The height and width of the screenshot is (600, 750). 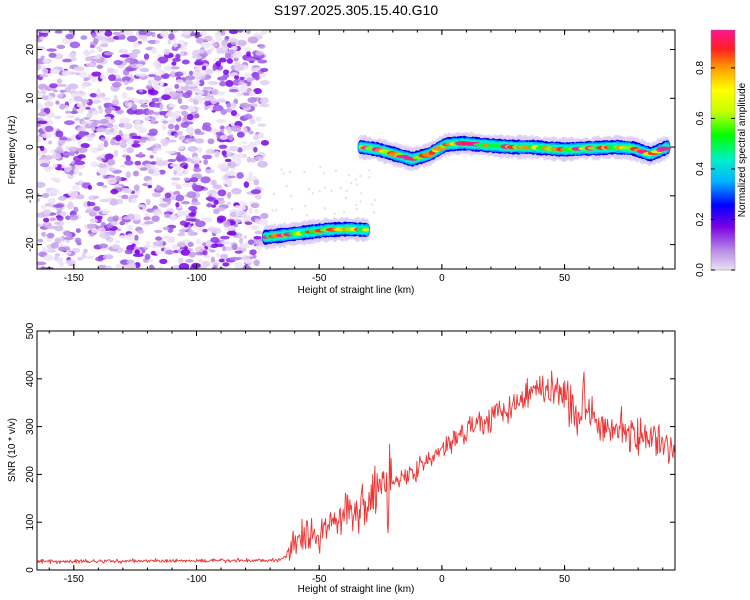 What do you see at coordinates (30, 426) in the screenshot?
I see `snr-ytick-label: 300` at bounding box center [30, 426].